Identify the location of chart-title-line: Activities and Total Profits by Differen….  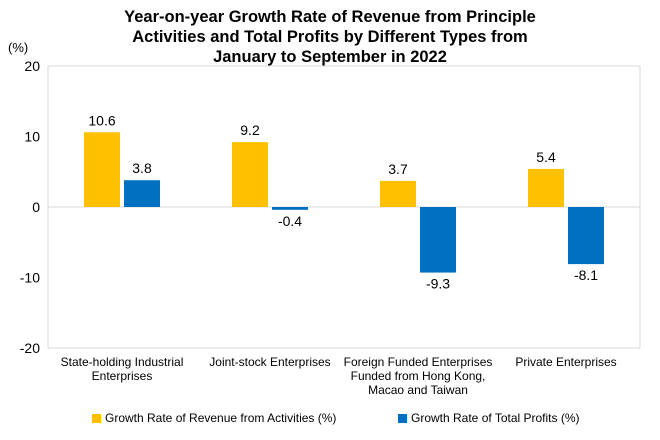
(329, 37).